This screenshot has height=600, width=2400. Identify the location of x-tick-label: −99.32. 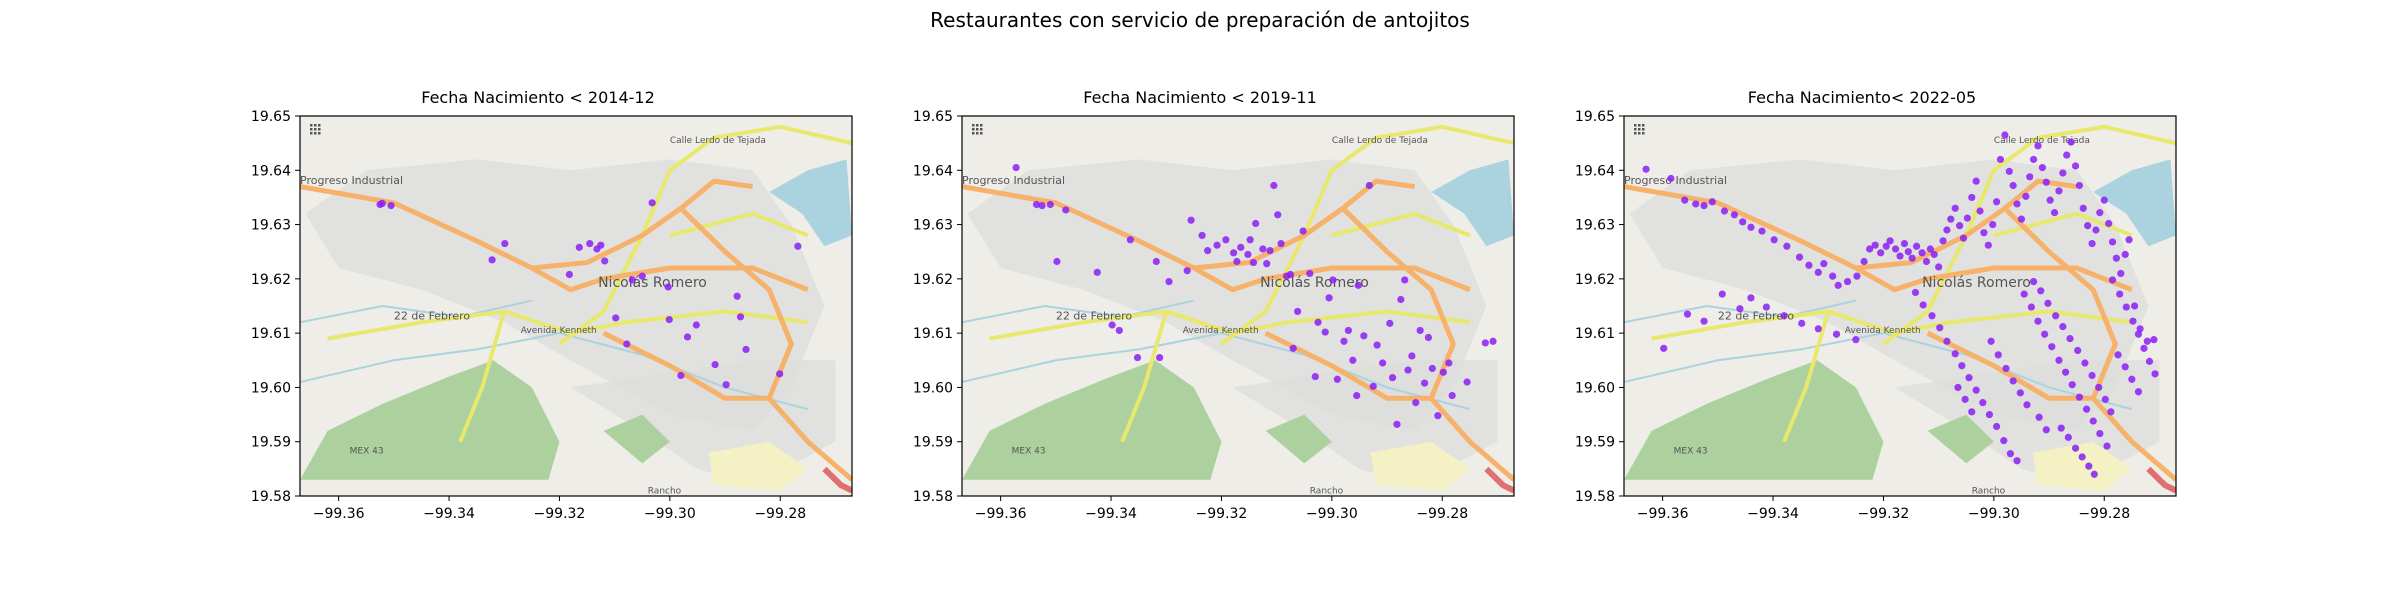
(1222, 514).